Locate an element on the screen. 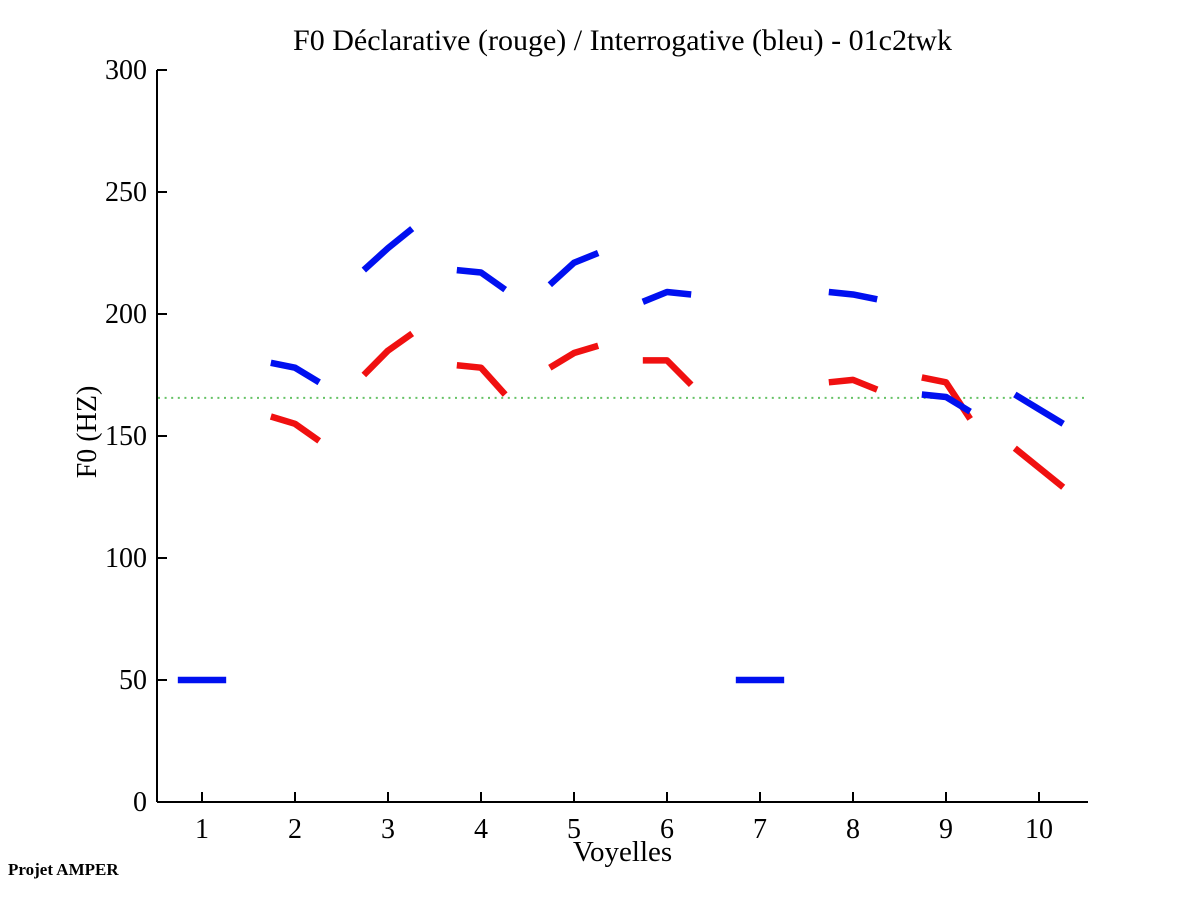 This screenshot has height=901, width=1201. x-tick-label: 1 is located at coordinates (202, 829).